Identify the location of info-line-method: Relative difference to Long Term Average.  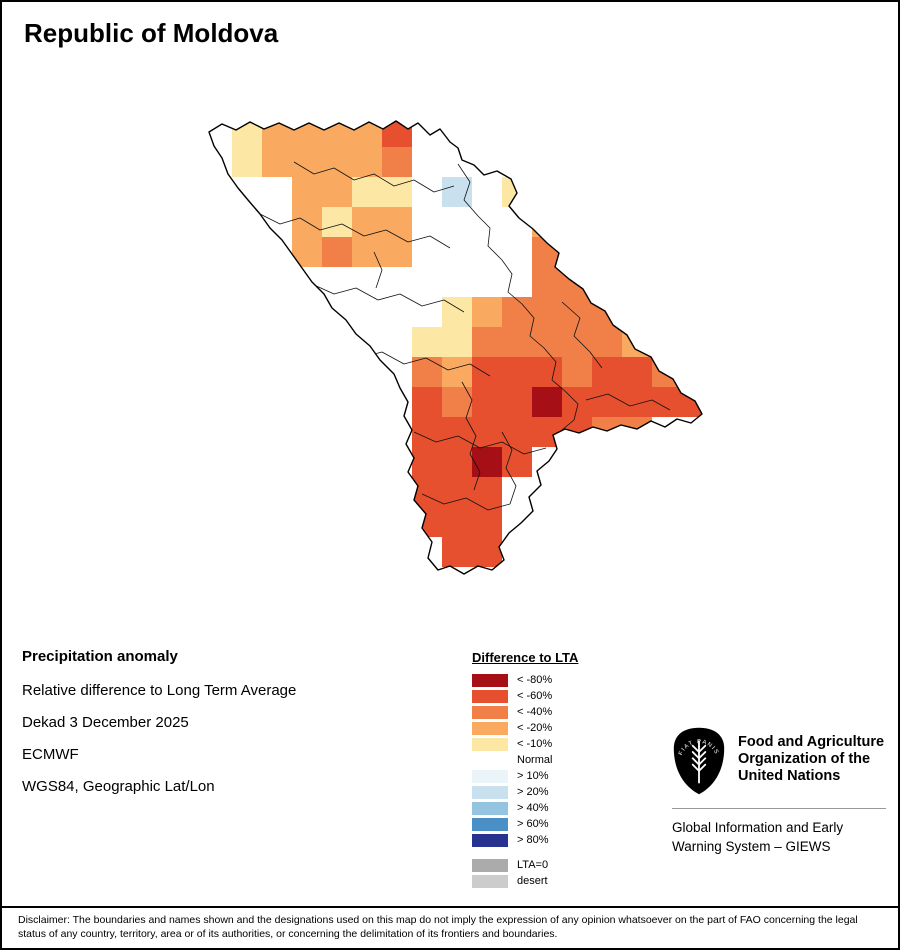
(159, 690).